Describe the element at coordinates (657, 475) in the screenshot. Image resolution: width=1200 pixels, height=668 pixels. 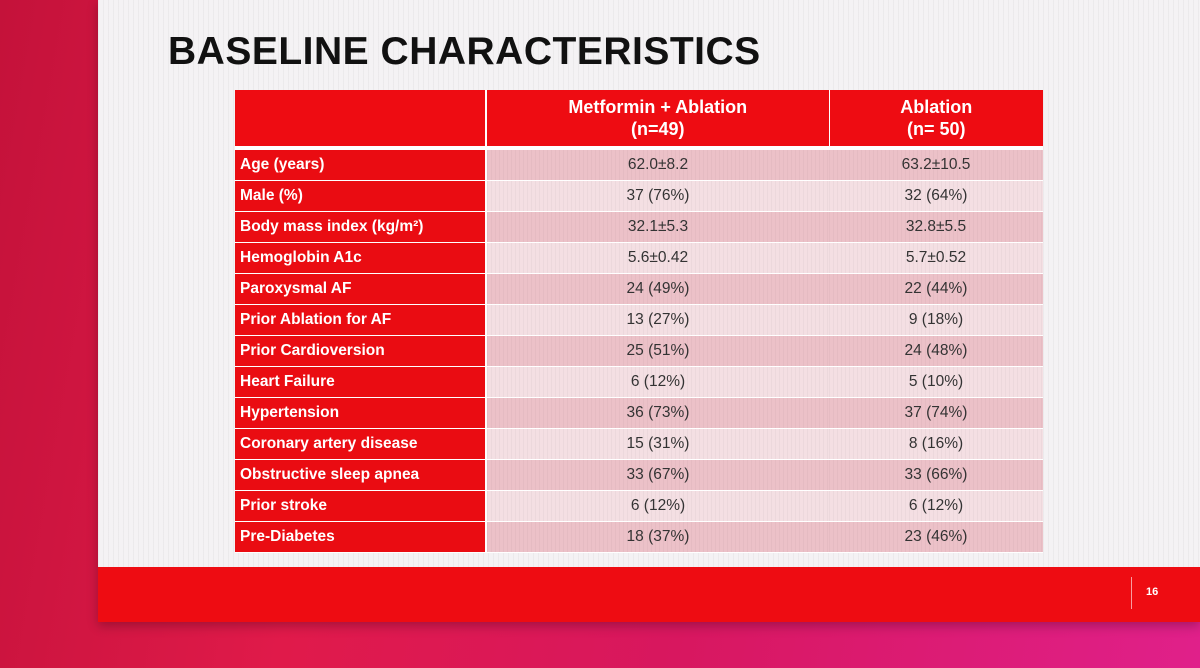
I see `metformin-ablation-value: 33 (67%)` at that location.